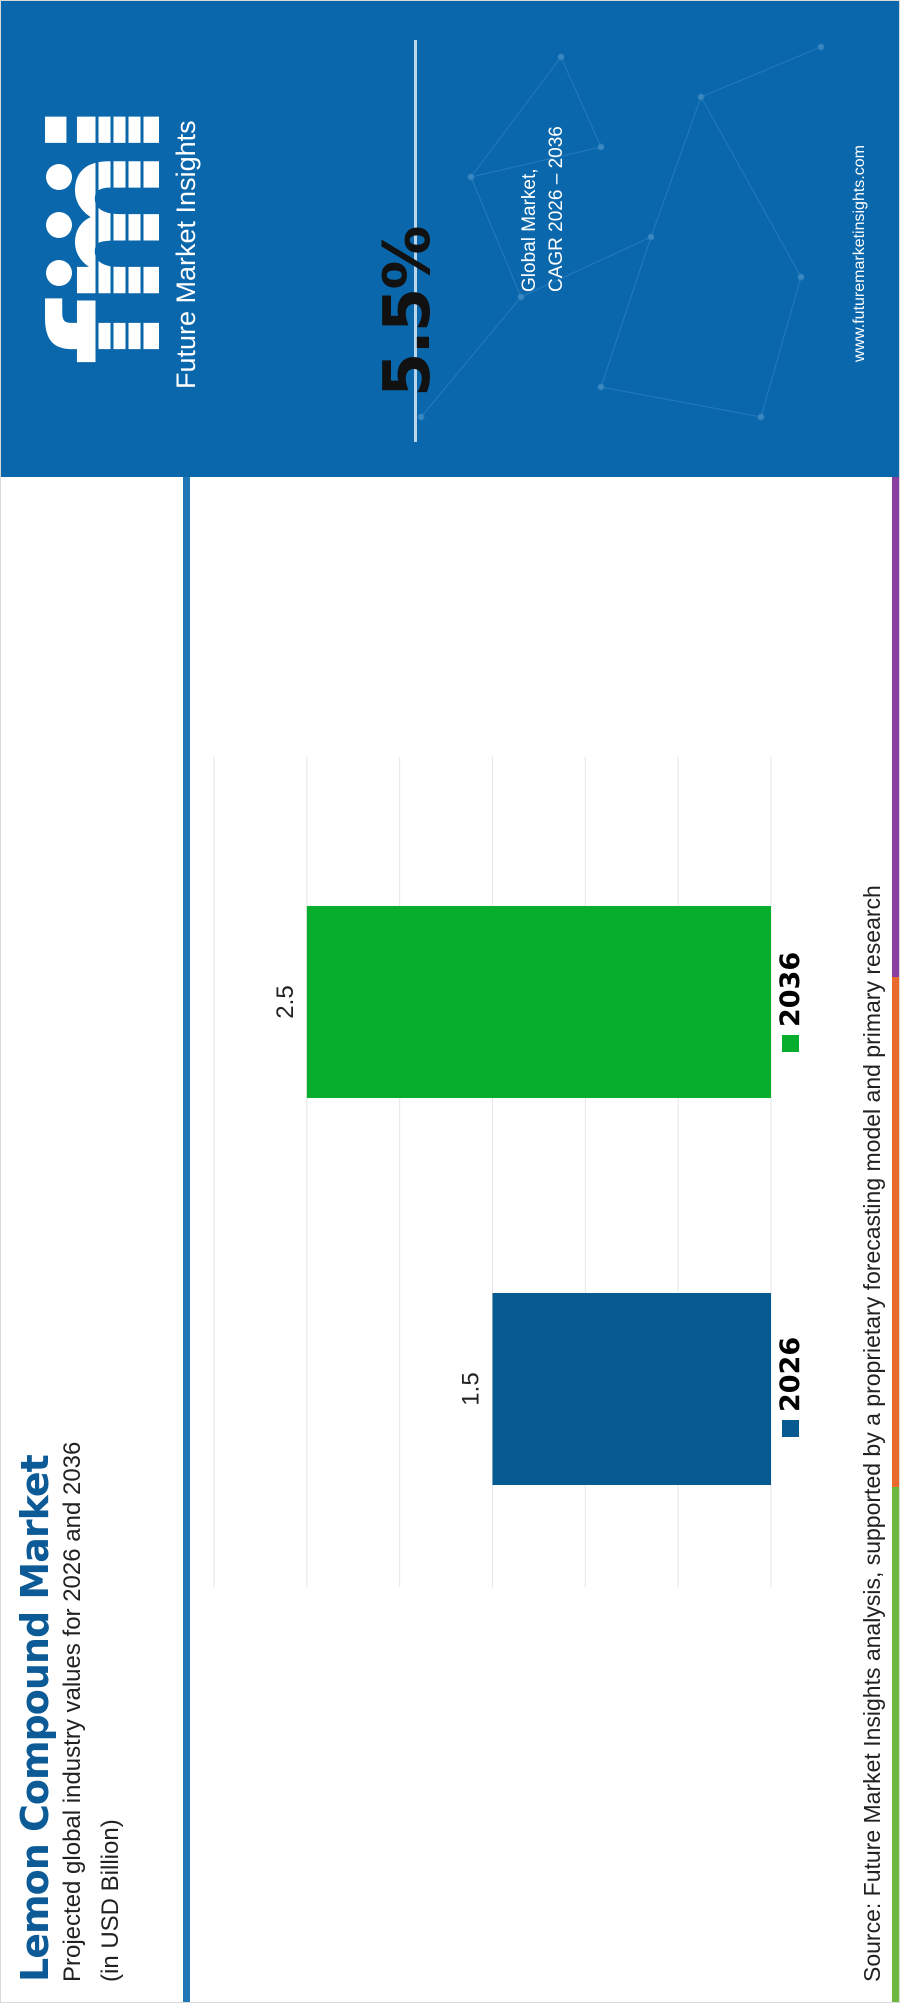  What do you see at coordinates (790, 1428) in the screenshot?
I see `legend-swatch-2026` at bounding box center [790, 1428].